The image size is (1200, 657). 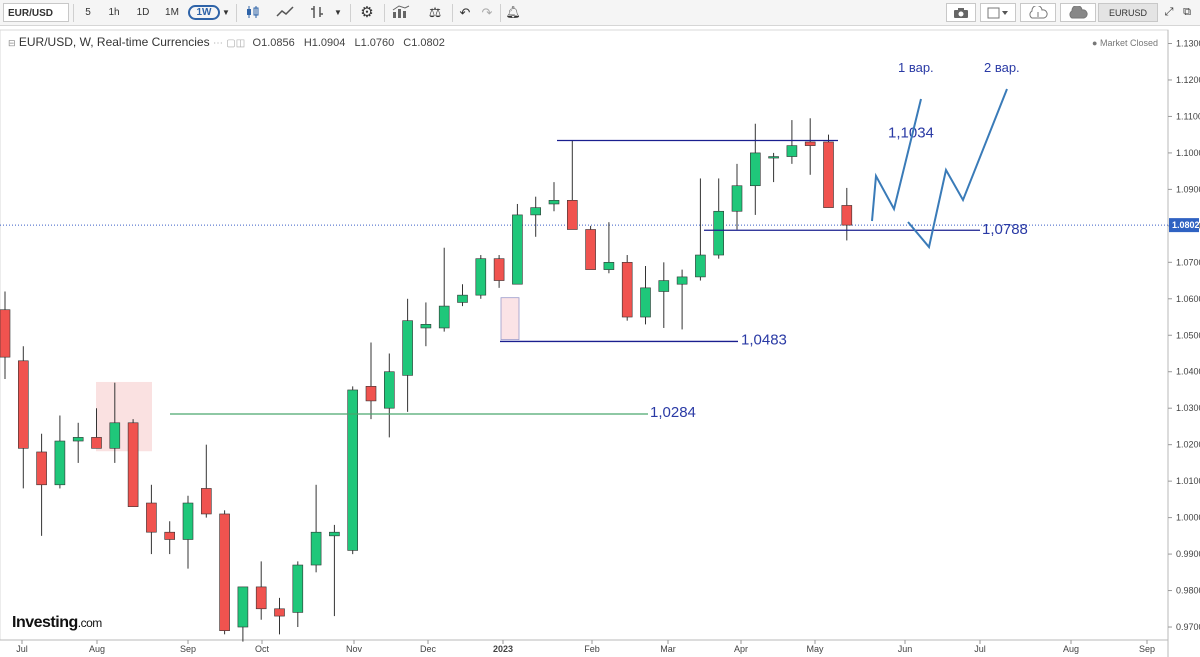 I want to click on time-tick-label: Jul, so click(x=22, y=649).